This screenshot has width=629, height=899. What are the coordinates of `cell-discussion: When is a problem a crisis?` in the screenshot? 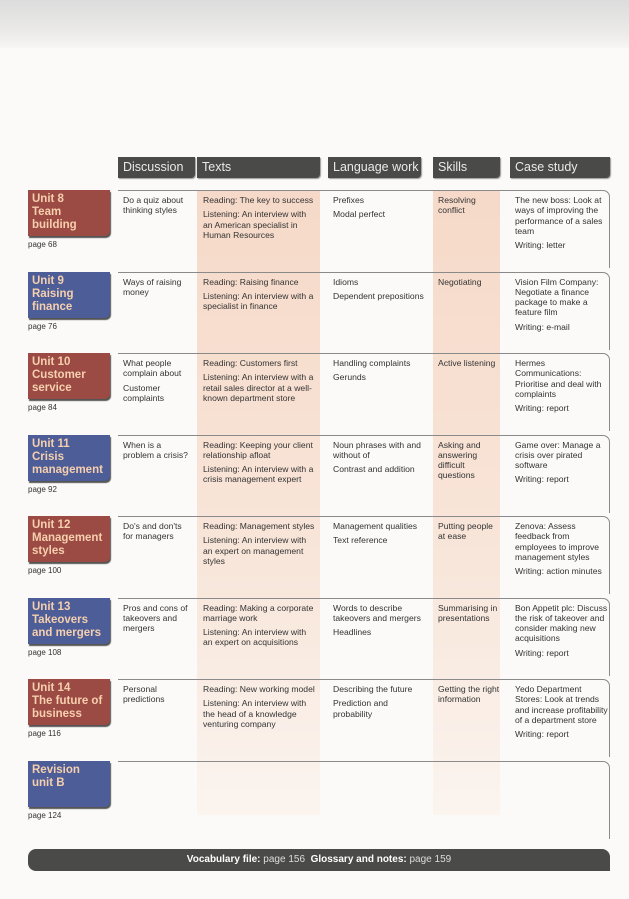 It's located at (158, 452).